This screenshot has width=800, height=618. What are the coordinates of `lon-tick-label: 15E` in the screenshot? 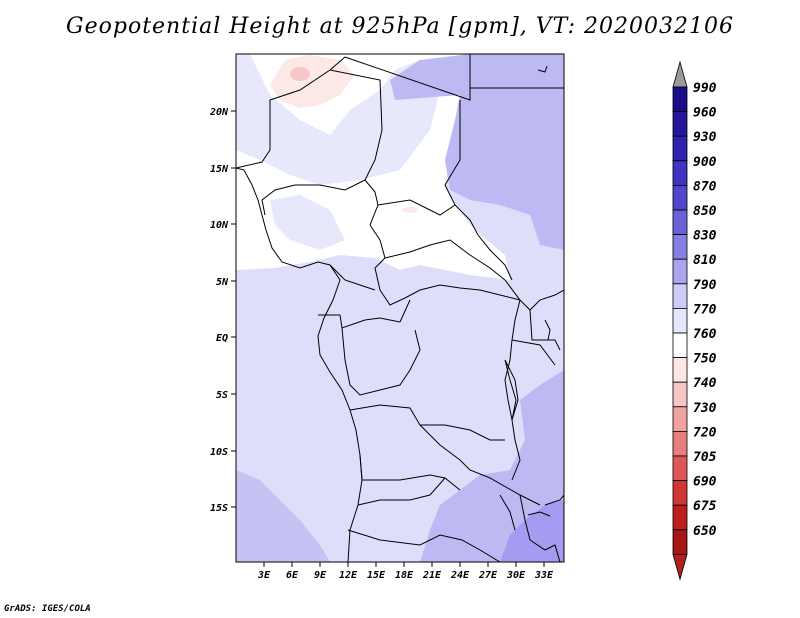 It's located at (376, 575).